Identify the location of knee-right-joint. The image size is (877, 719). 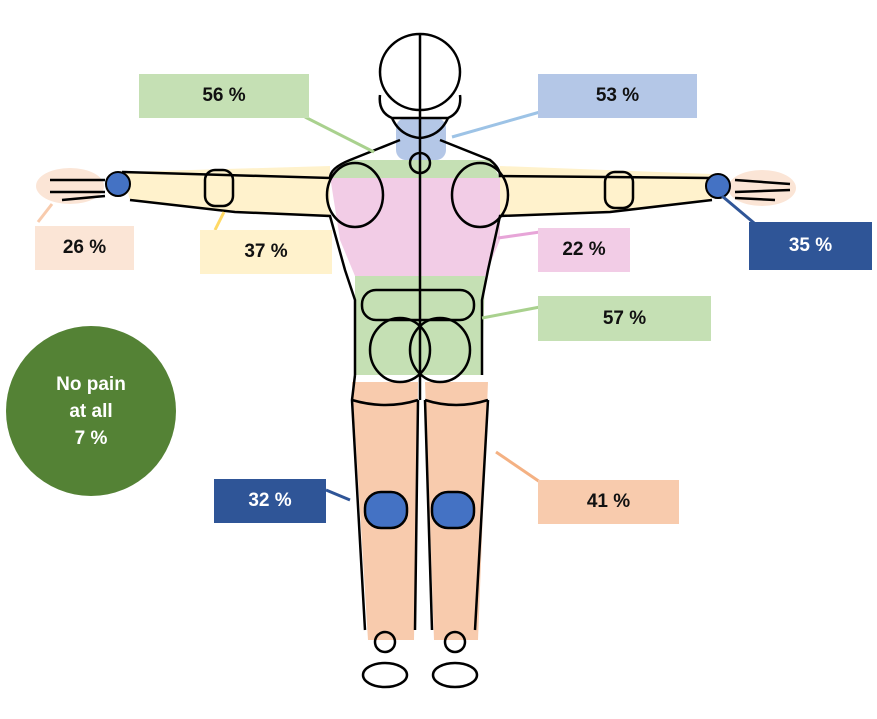
(453, 510).